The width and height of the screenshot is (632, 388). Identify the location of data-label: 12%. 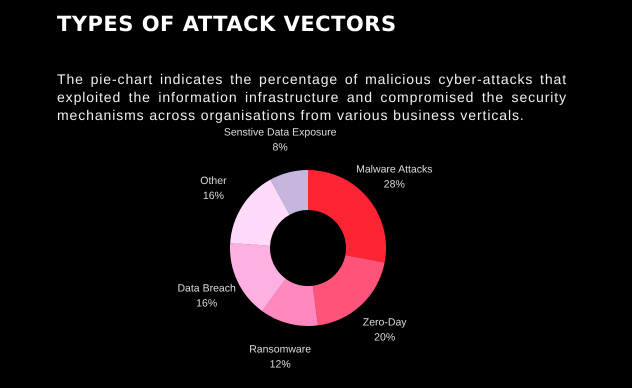
(280, 364).